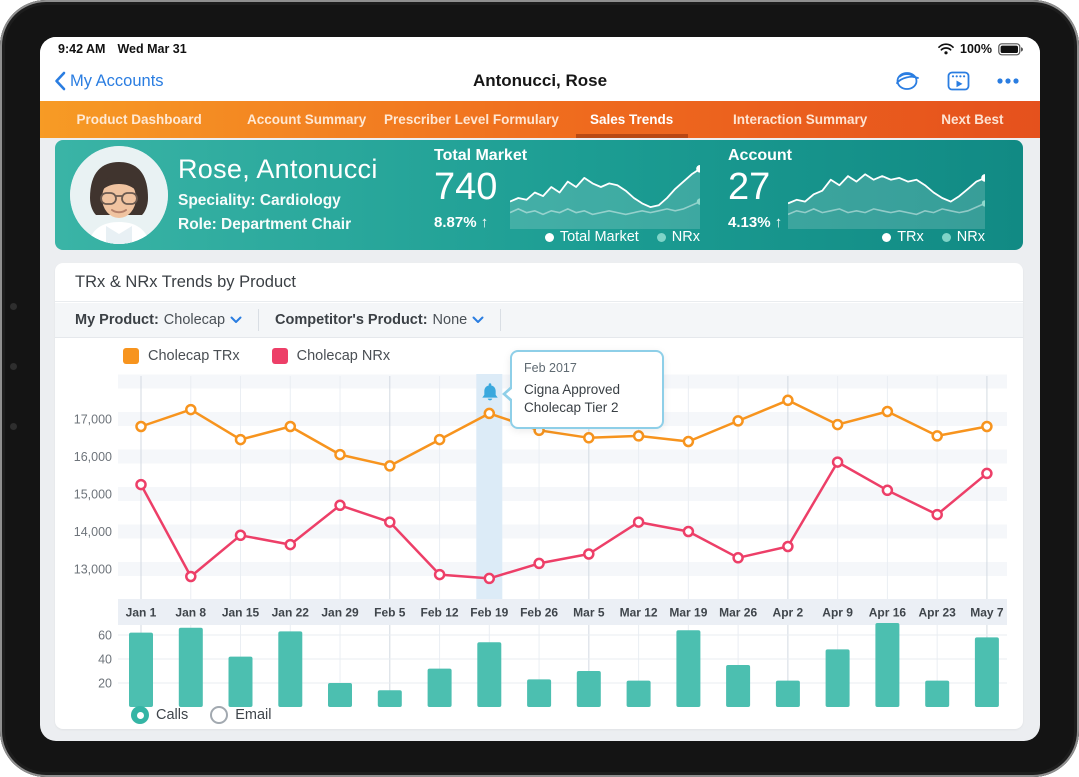 This screenshot has height=777, width=1079. What do you see at coordinates (131, 356) in the screenshot?
I see `trx-swatch` at bounding box center [131, 356].